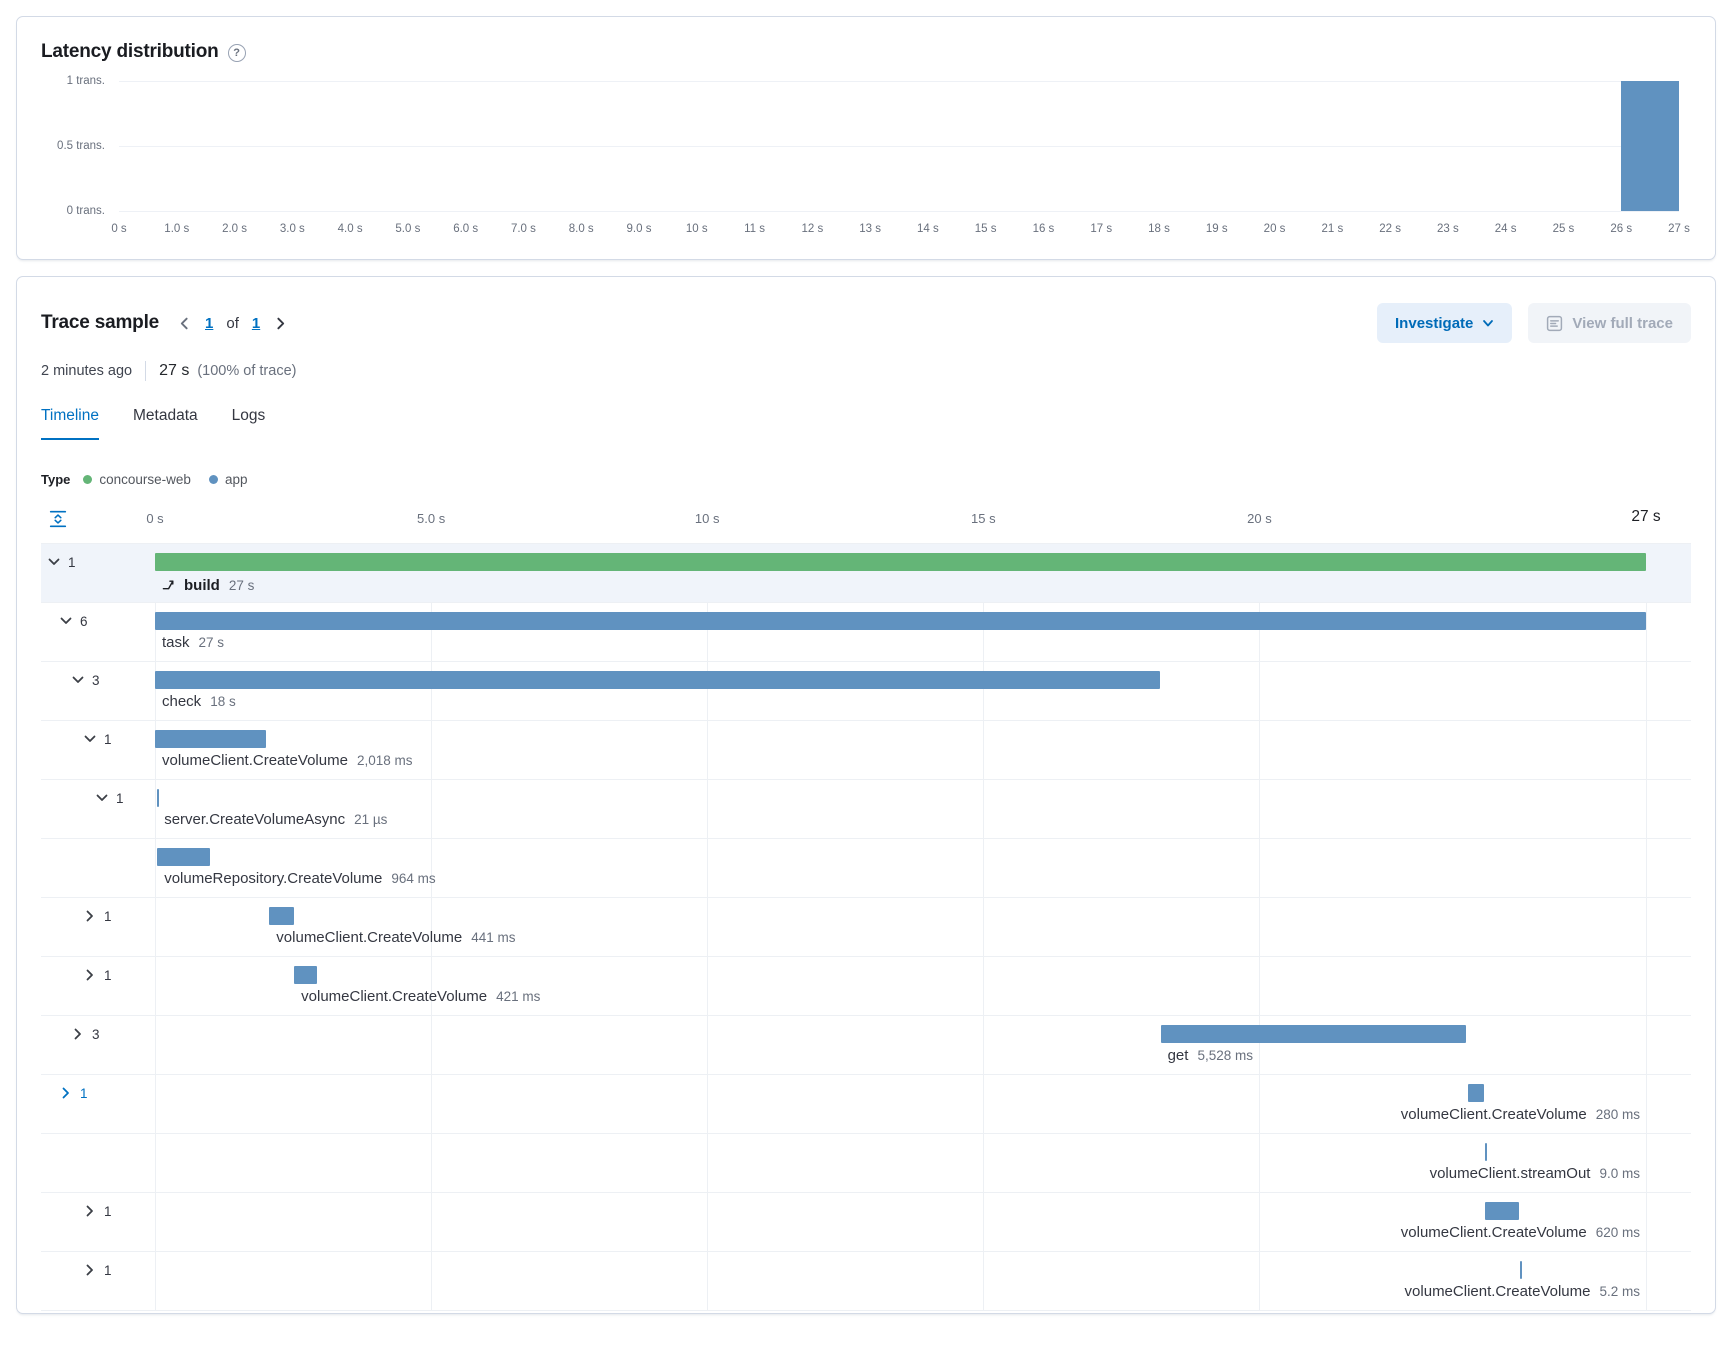 The width and height of the screenshot is (1732, 1364). Describe the element at coordinates (754, 229) in the screenshot. I see `latency-x-tick: 11 s` at that location.